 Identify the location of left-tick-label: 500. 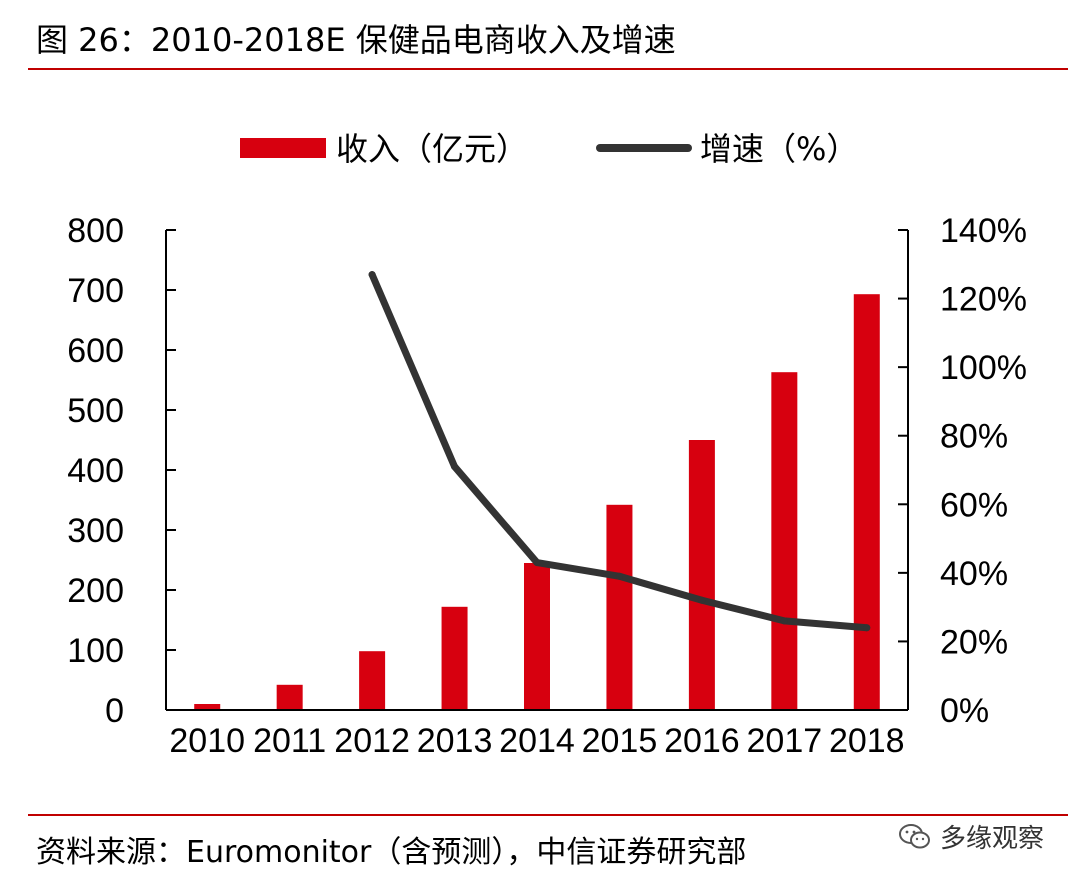
(95, 411).